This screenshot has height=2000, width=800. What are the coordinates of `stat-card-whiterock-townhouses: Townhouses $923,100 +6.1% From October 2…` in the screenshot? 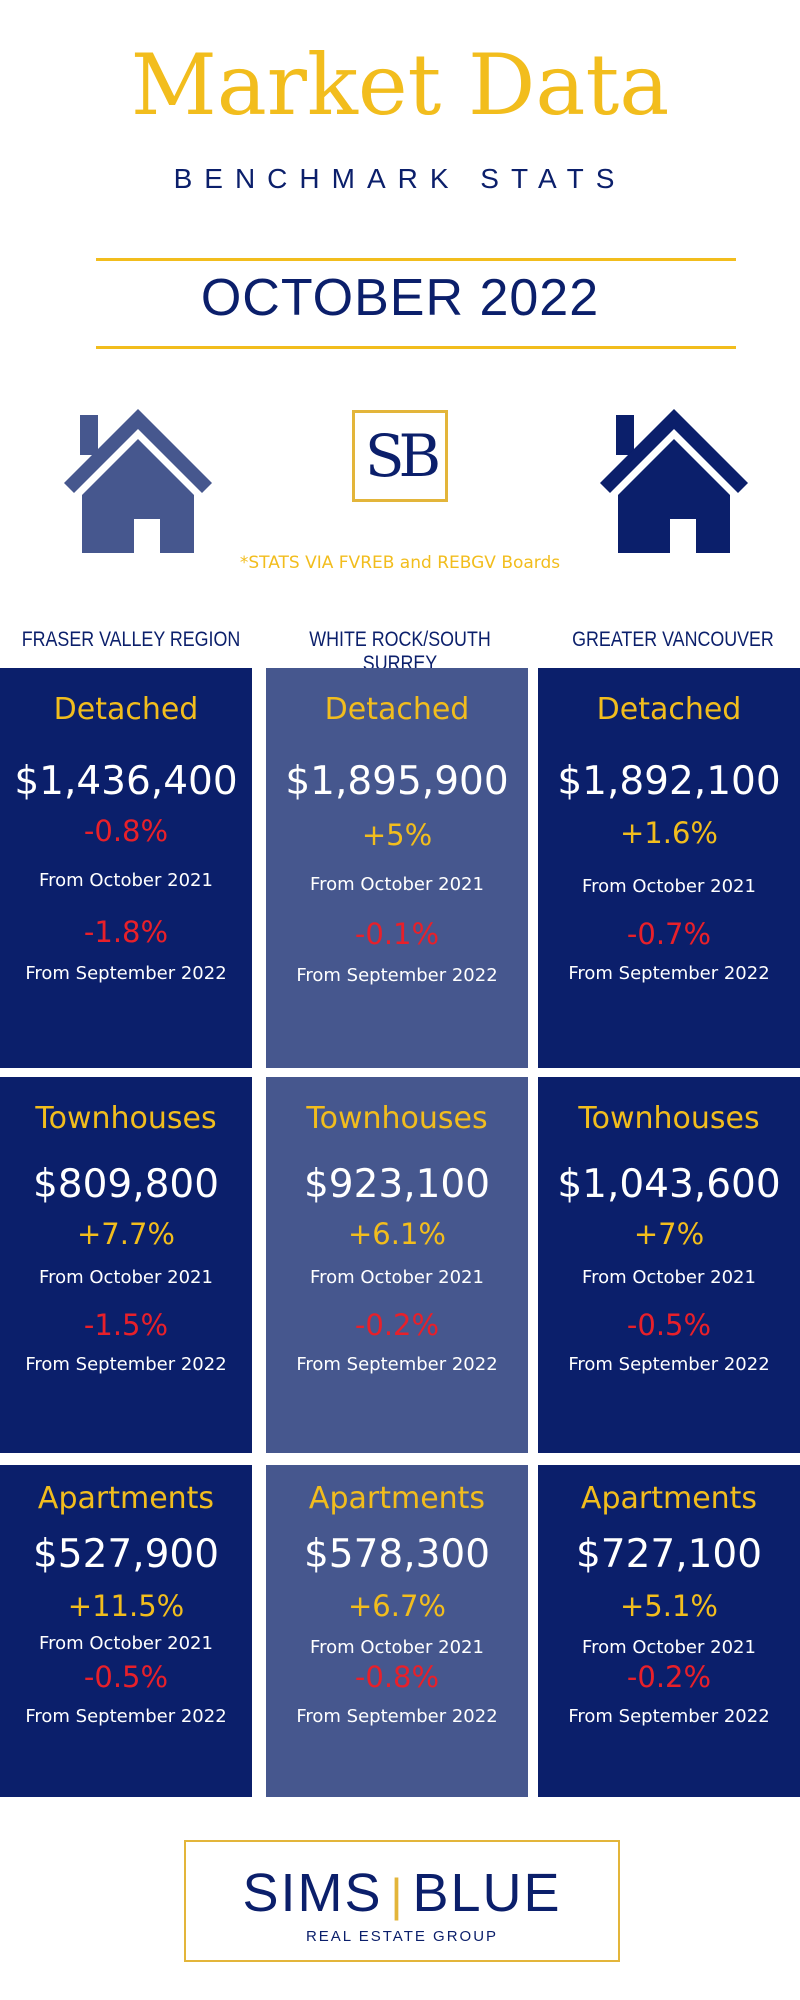 It's located at (397, 1265).